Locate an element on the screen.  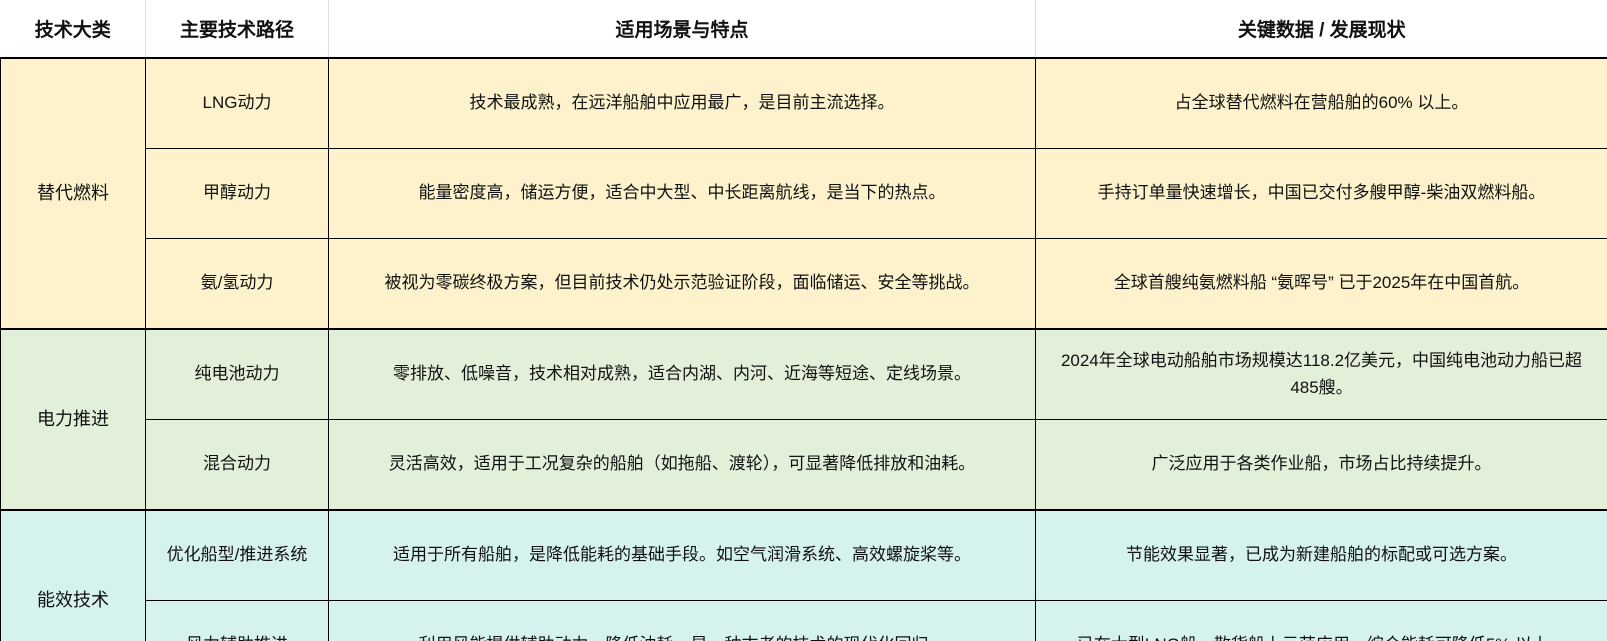
scenario-cell: 能量密度高，储运方便，适合中大型、中长距离航线，是当下的热点。 is located at coordinates (682, 193).